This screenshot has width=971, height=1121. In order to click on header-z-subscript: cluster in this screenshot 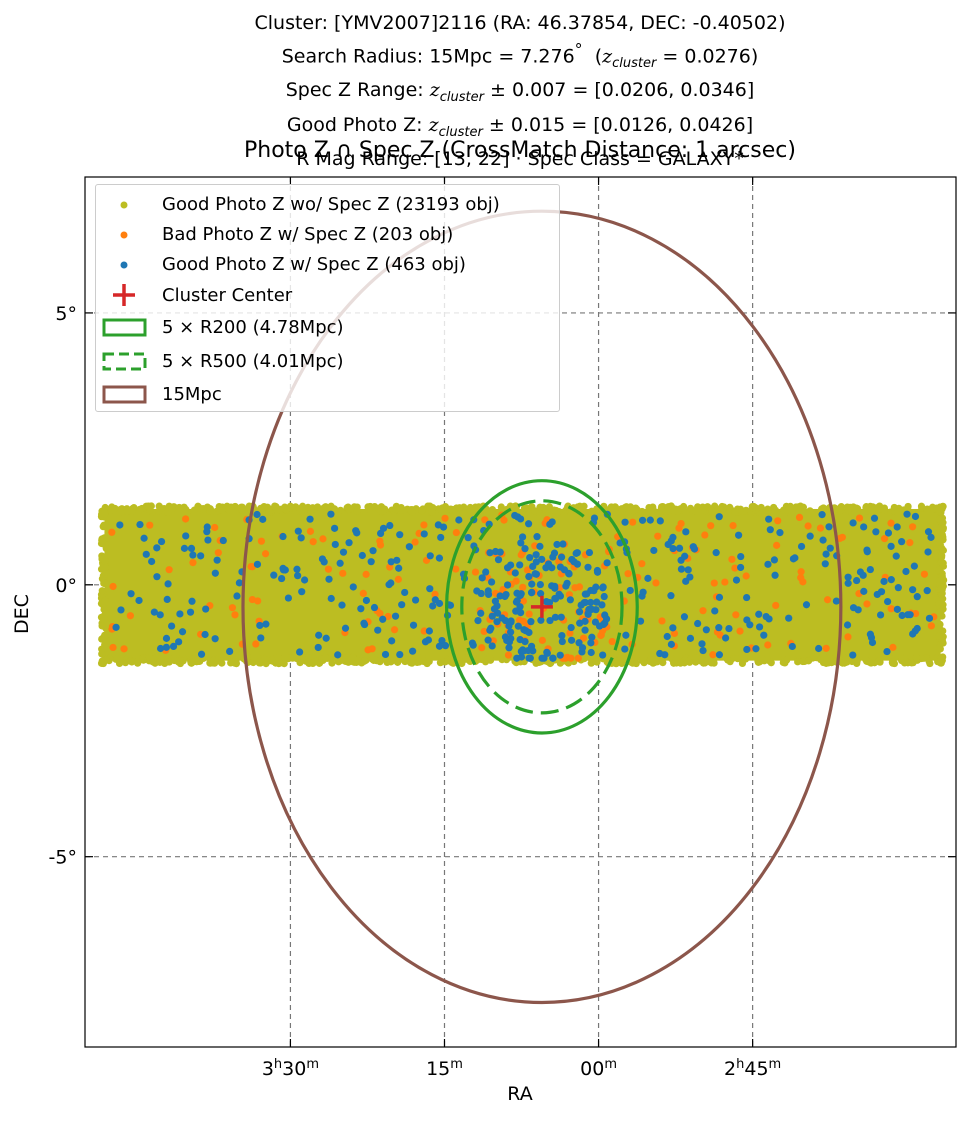, I will do `click(634, 63)`.